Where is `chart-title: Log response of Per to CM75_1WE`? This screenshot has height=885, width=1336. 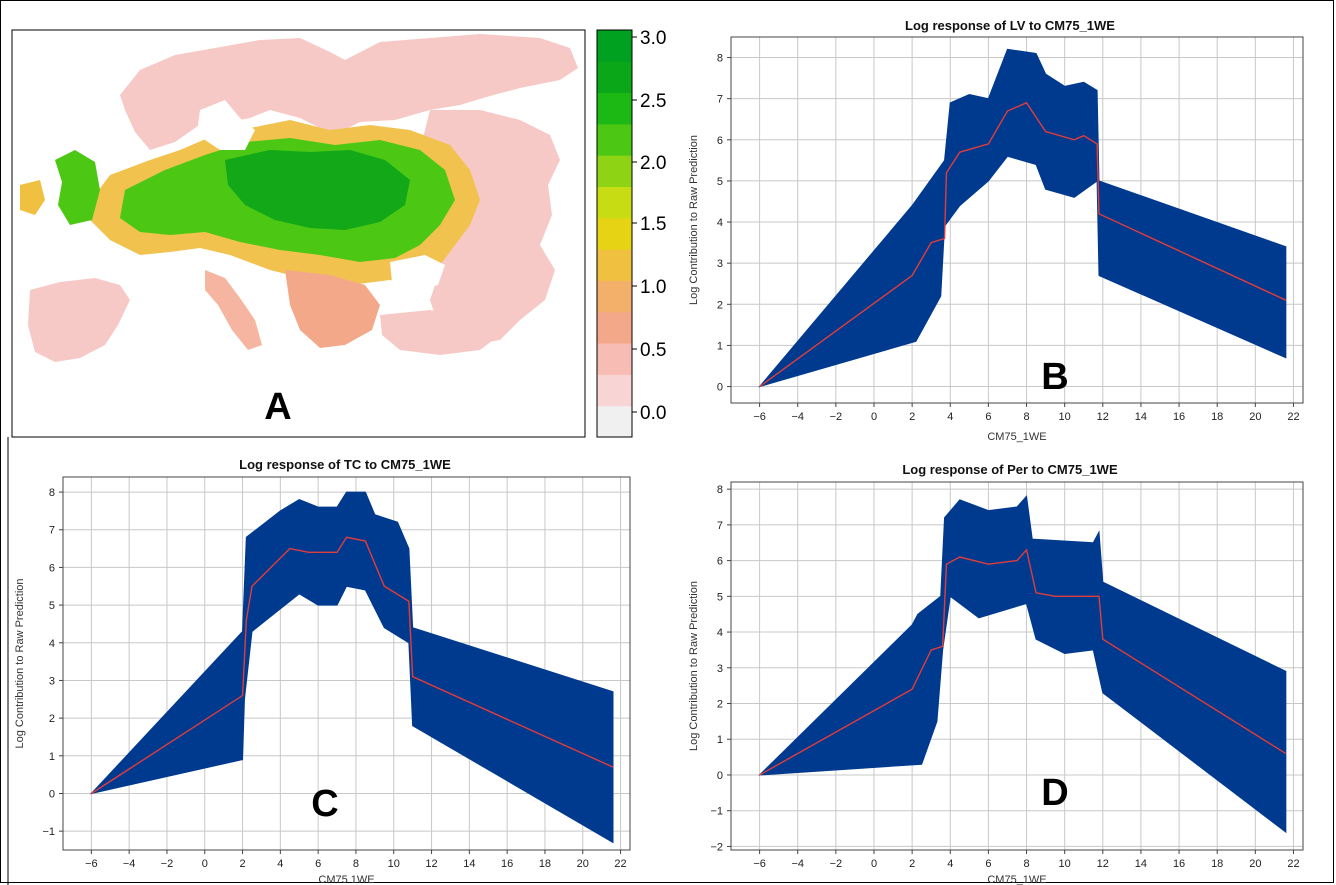
chart-title: Log response of Per to CM75_1WE is located at coordinates (1010, 469).